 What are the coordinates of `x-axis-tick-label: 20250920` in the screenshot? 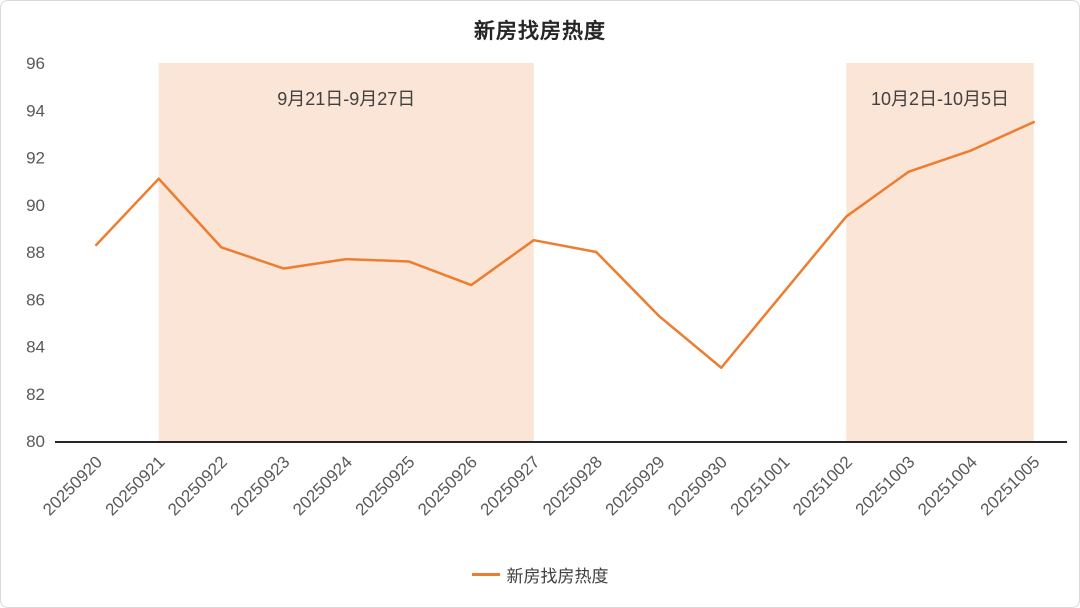 It's located at (72, 485).